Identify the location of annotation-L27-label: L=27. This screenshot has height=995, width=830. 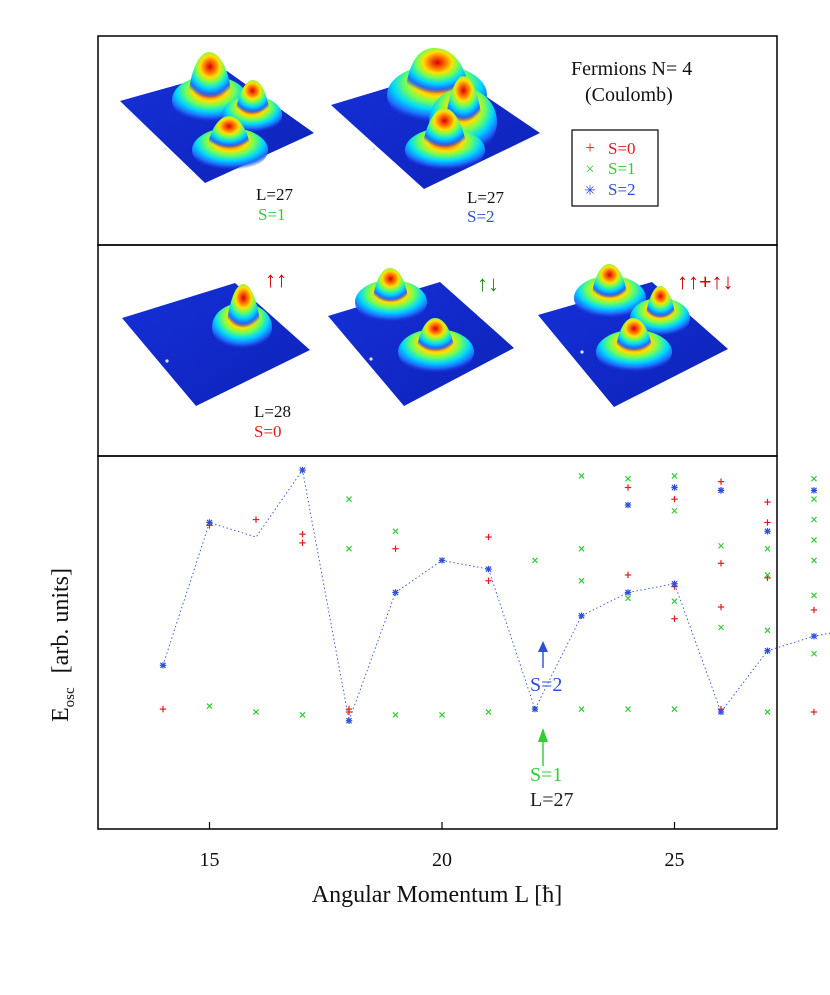
(552, 800).